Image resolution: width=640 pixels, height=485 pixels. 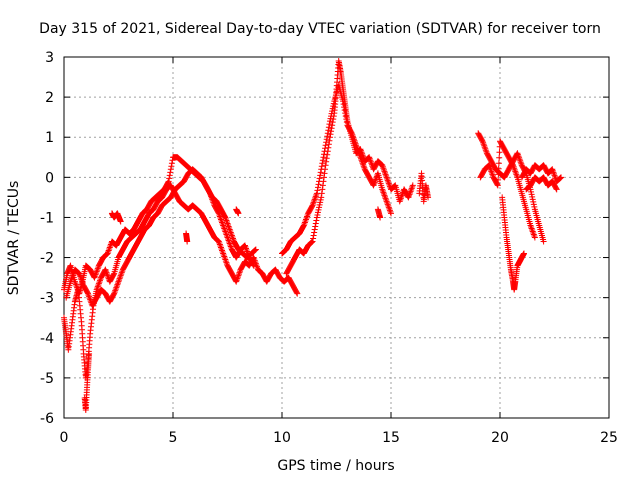 I want to click on x-tick-label: 20, so click(x=500, y=438).